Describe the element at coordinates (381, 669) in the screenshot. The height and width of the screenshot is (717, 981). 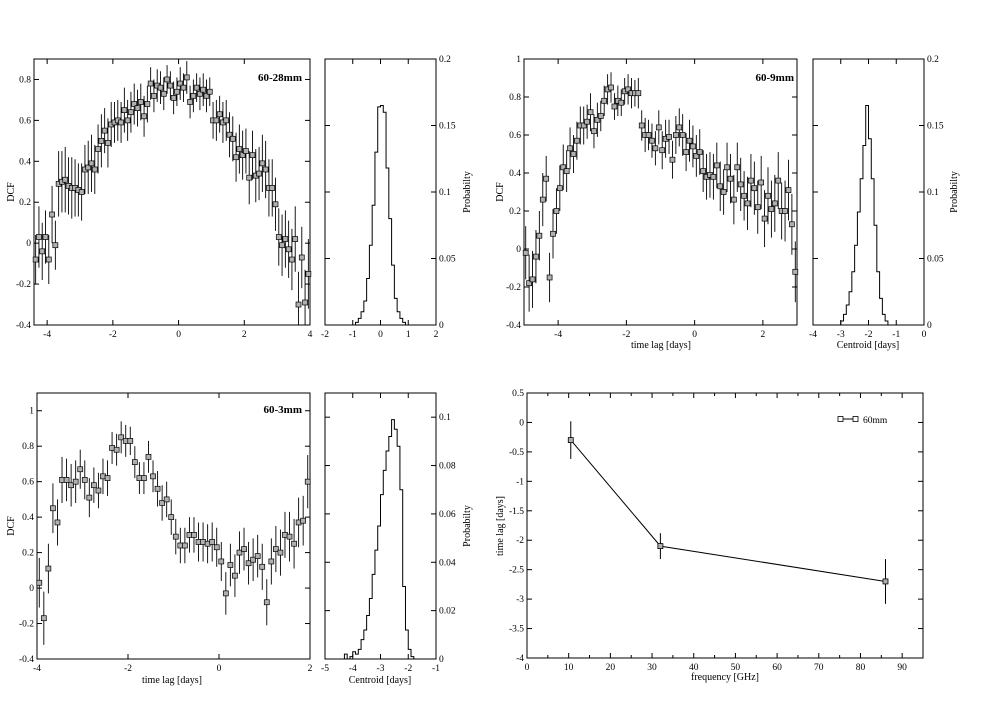
I see `x-tick-label: -3` at that location.